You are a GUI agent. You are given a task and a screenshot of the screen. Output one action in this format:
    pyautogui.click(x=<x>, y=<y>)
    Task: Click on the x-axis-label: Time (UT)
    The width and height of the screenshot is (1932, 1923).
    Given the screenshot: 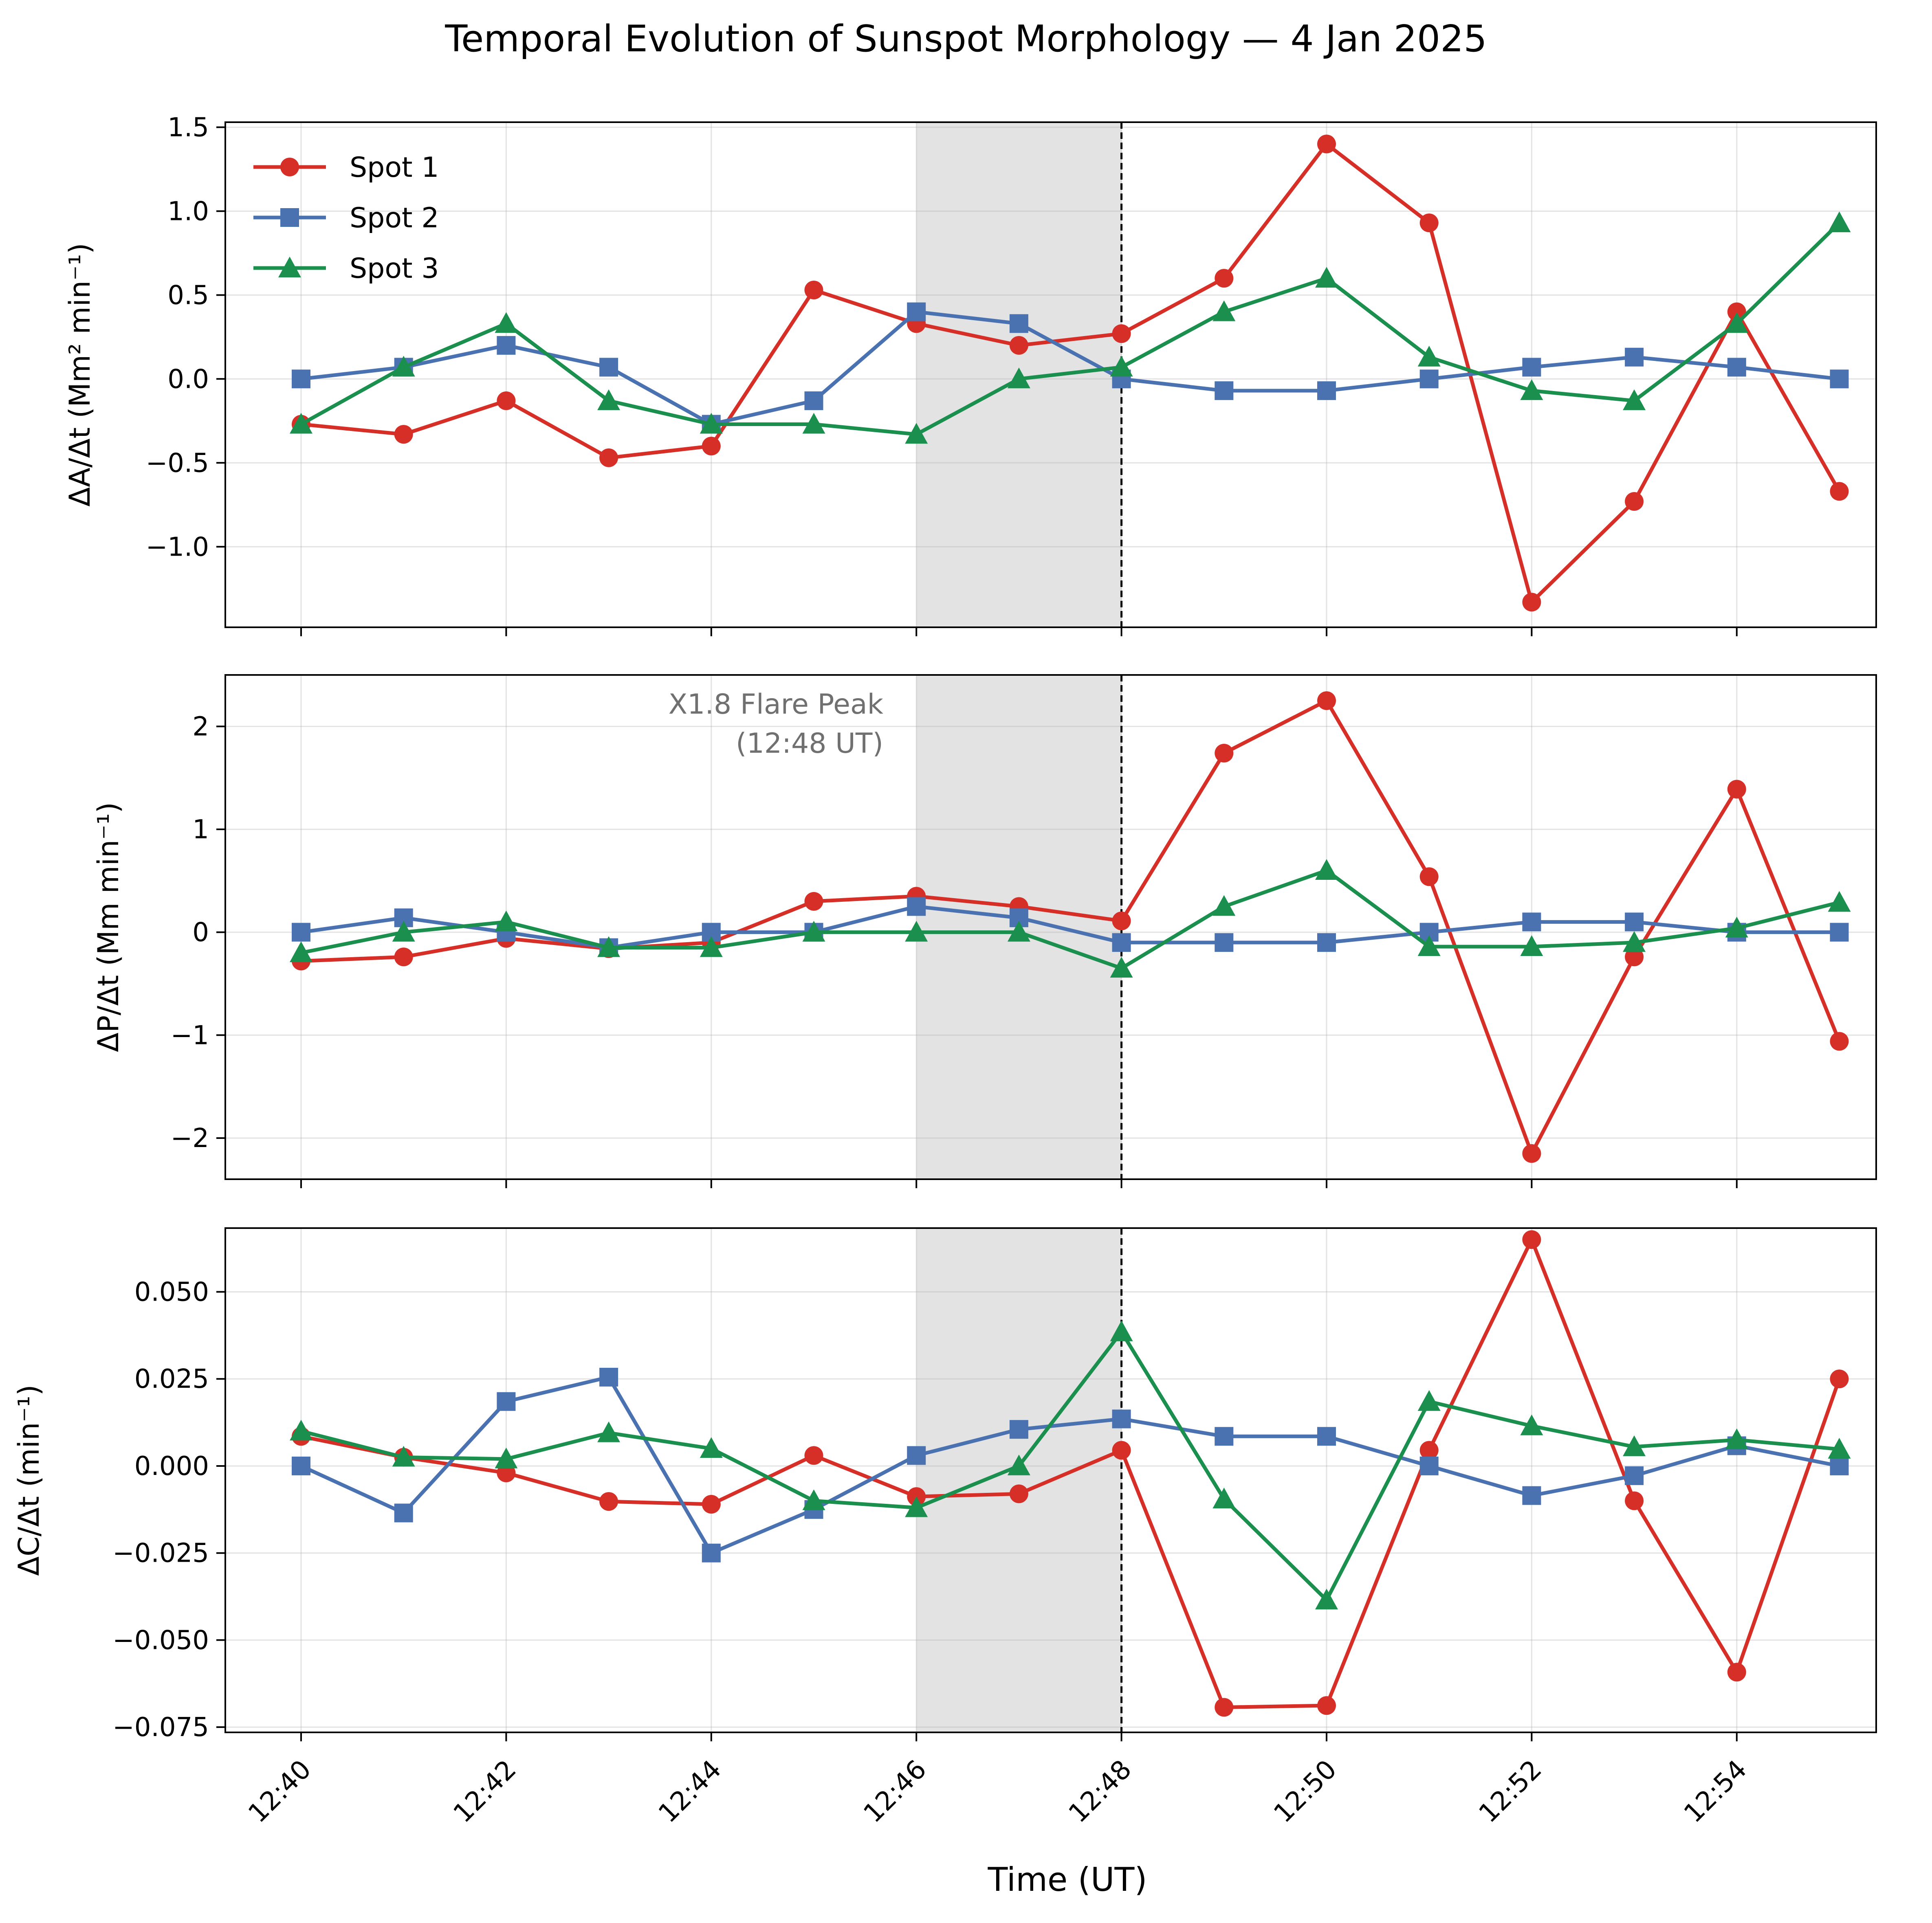 What is the action you would take?
    pyautogui.click(x=1067, y=1880)
    